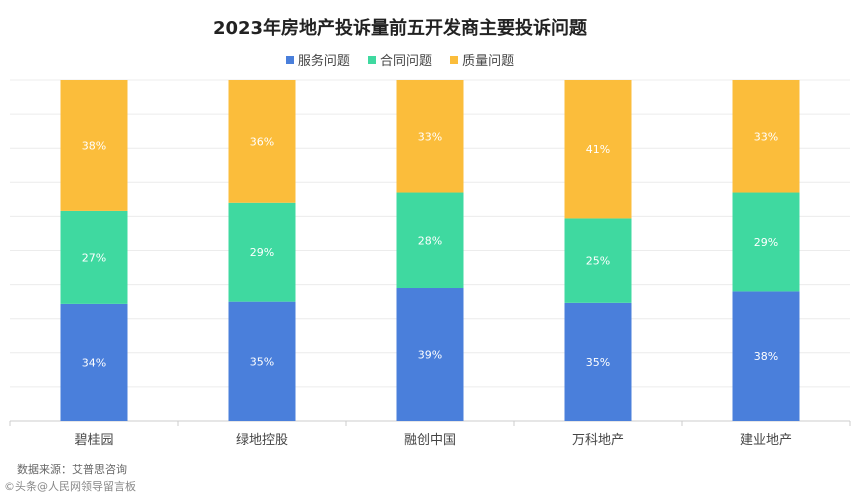 Image resolution: width=860 pixels, height=502 pixels. What do you see at coordinates (400, 28) in the screenshot?
I see `chart-title: 2023年房地产投诉量前五开发商主要投诉问题` at bounding box center [400, 28].